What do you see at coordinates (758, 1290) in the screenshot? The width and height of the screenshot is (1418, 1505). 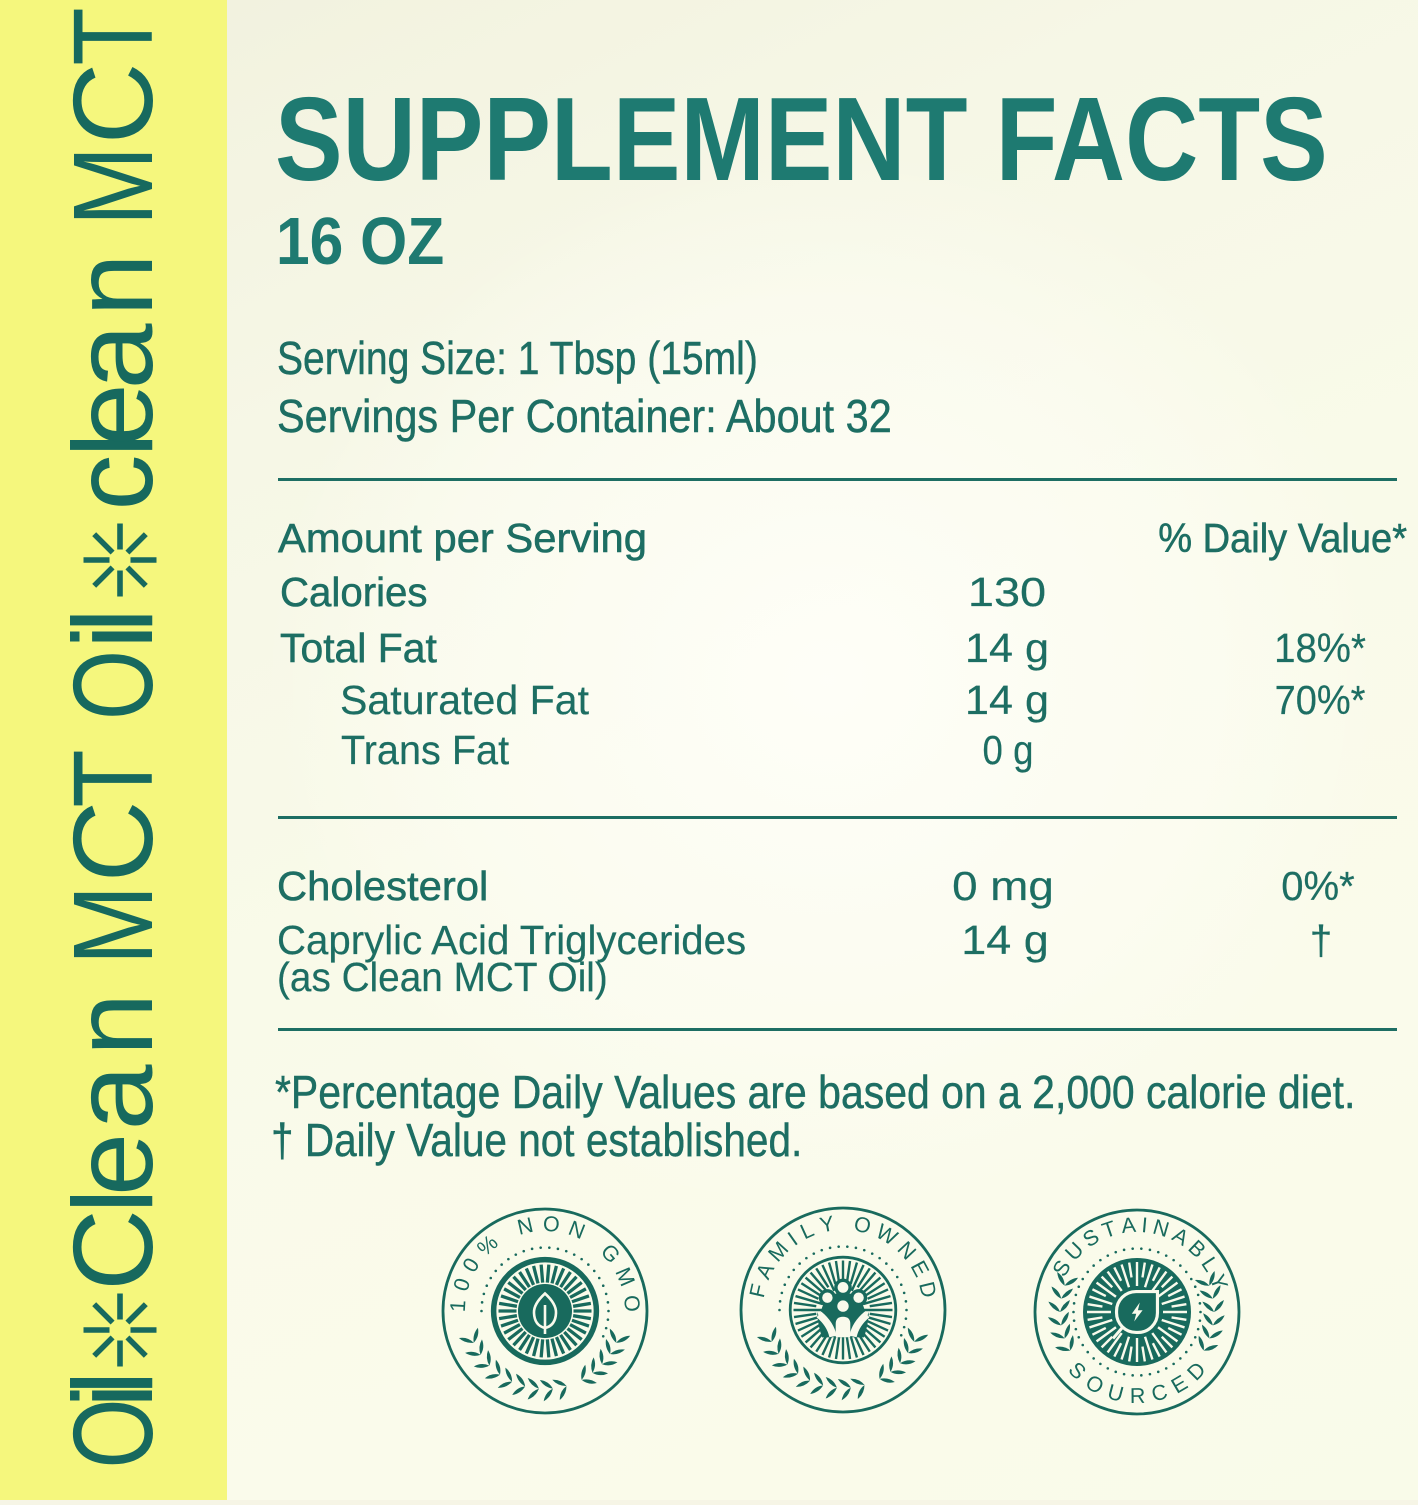 I see `svg-text: F` at bounding box center [758, 1290].